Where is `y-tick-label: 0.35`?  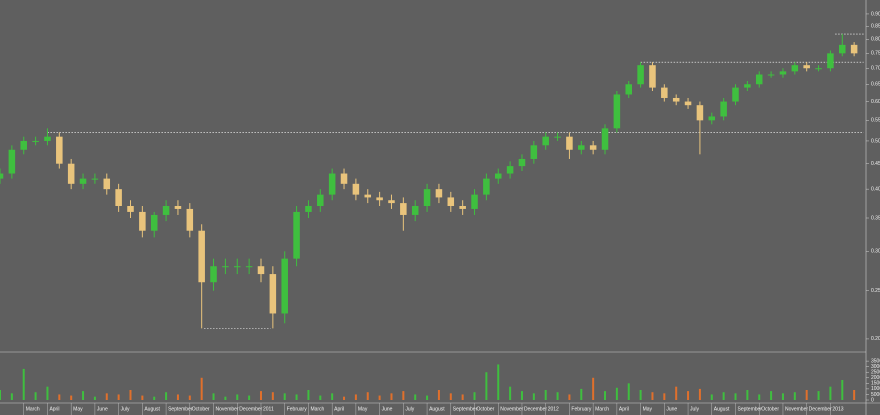 y-tick-label: 0.35 is located at coordinates (875, 218).